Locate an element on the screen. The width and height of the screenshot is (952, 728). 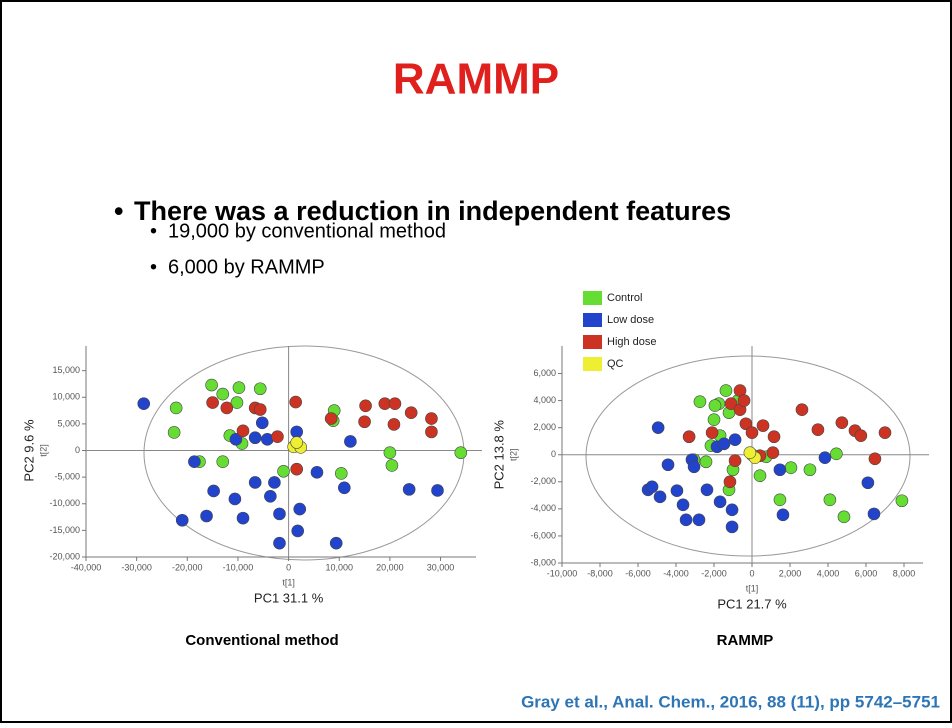
x-sublabel: t[1] is located at coordinates (288, 582).